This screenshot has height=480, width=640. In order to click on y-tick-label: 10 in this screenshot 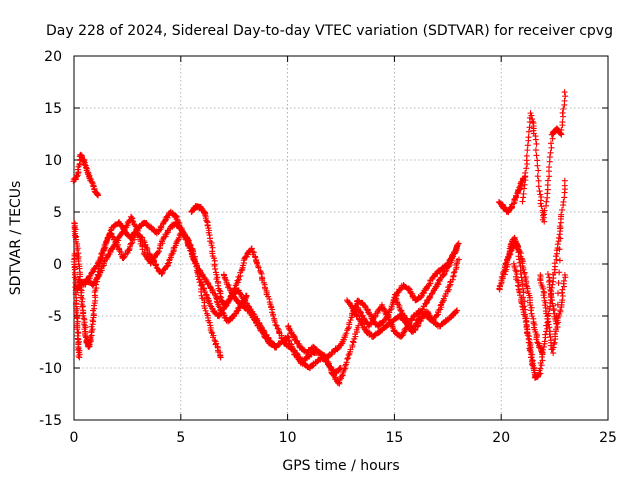, I will do `click(53, 161)`.